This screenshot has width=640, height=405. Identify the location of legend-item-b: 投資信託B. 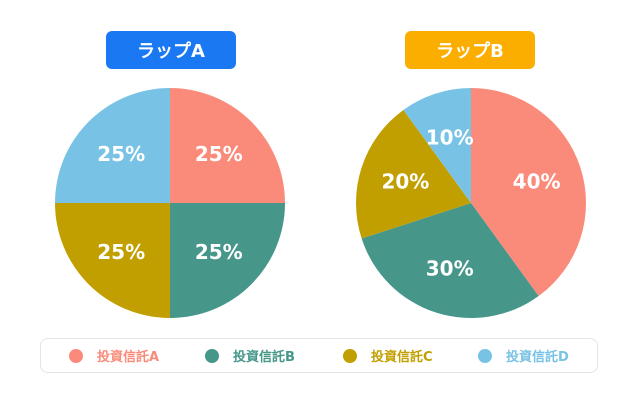
(250, 355).